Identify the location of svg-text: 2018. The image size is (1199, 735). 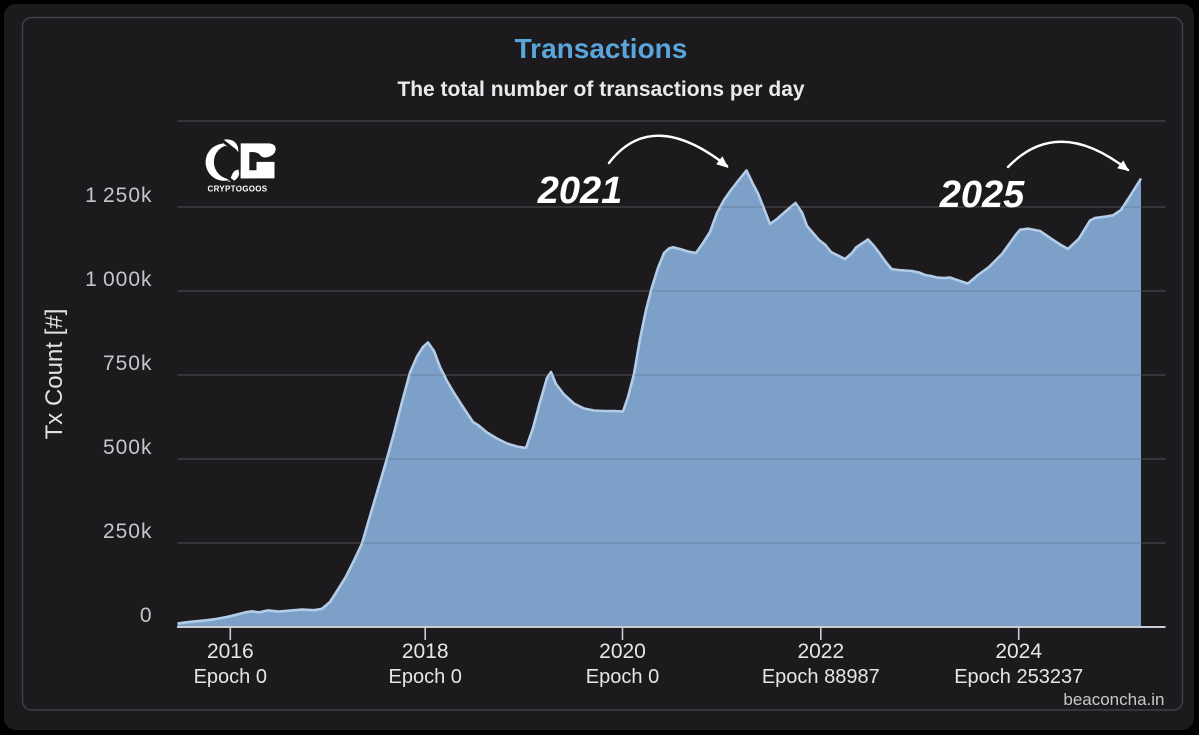
(425, 651).